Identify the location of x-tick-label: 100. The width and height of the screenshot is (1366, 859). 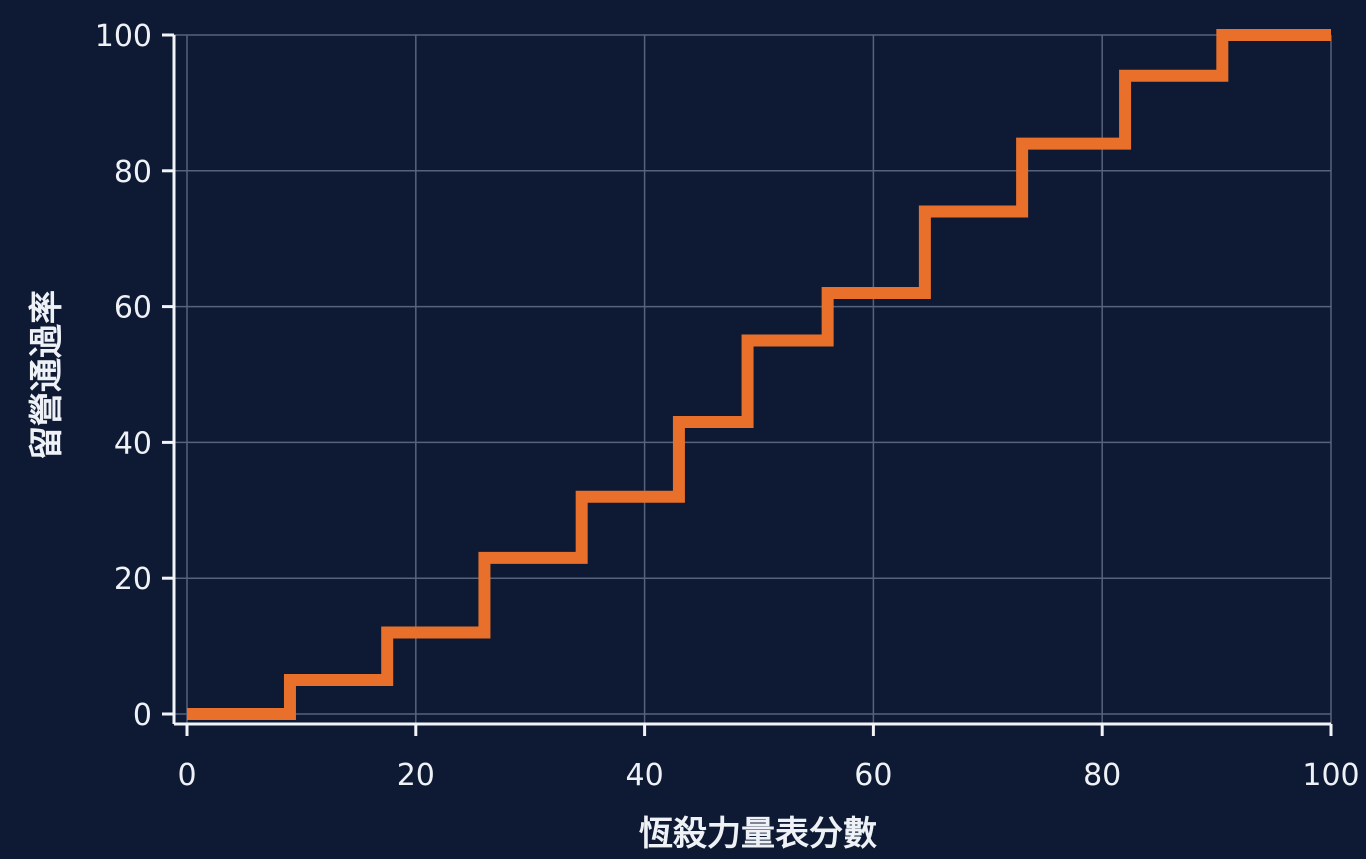
(1330, 775).